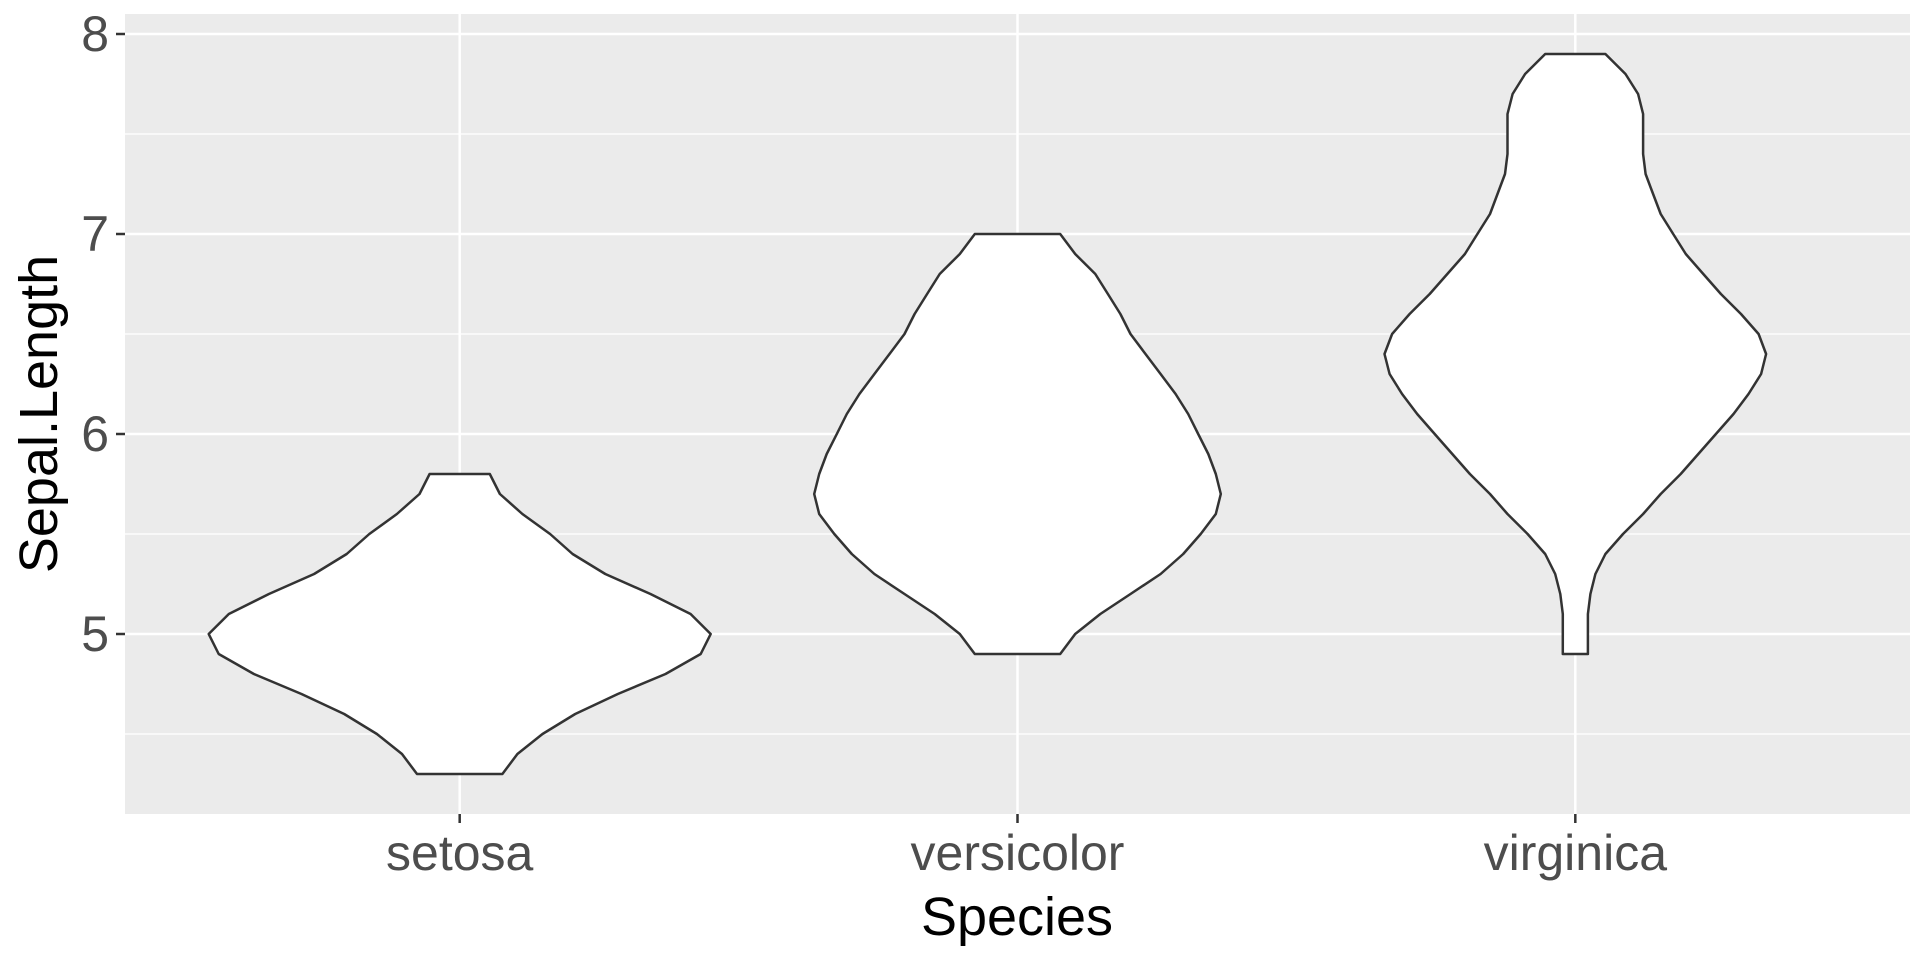 The width and height of the screenshot is (1920, 960). Describe the element at coordinates (1017, 444) in the screenshot. I see `violin-versicolor` at that location.